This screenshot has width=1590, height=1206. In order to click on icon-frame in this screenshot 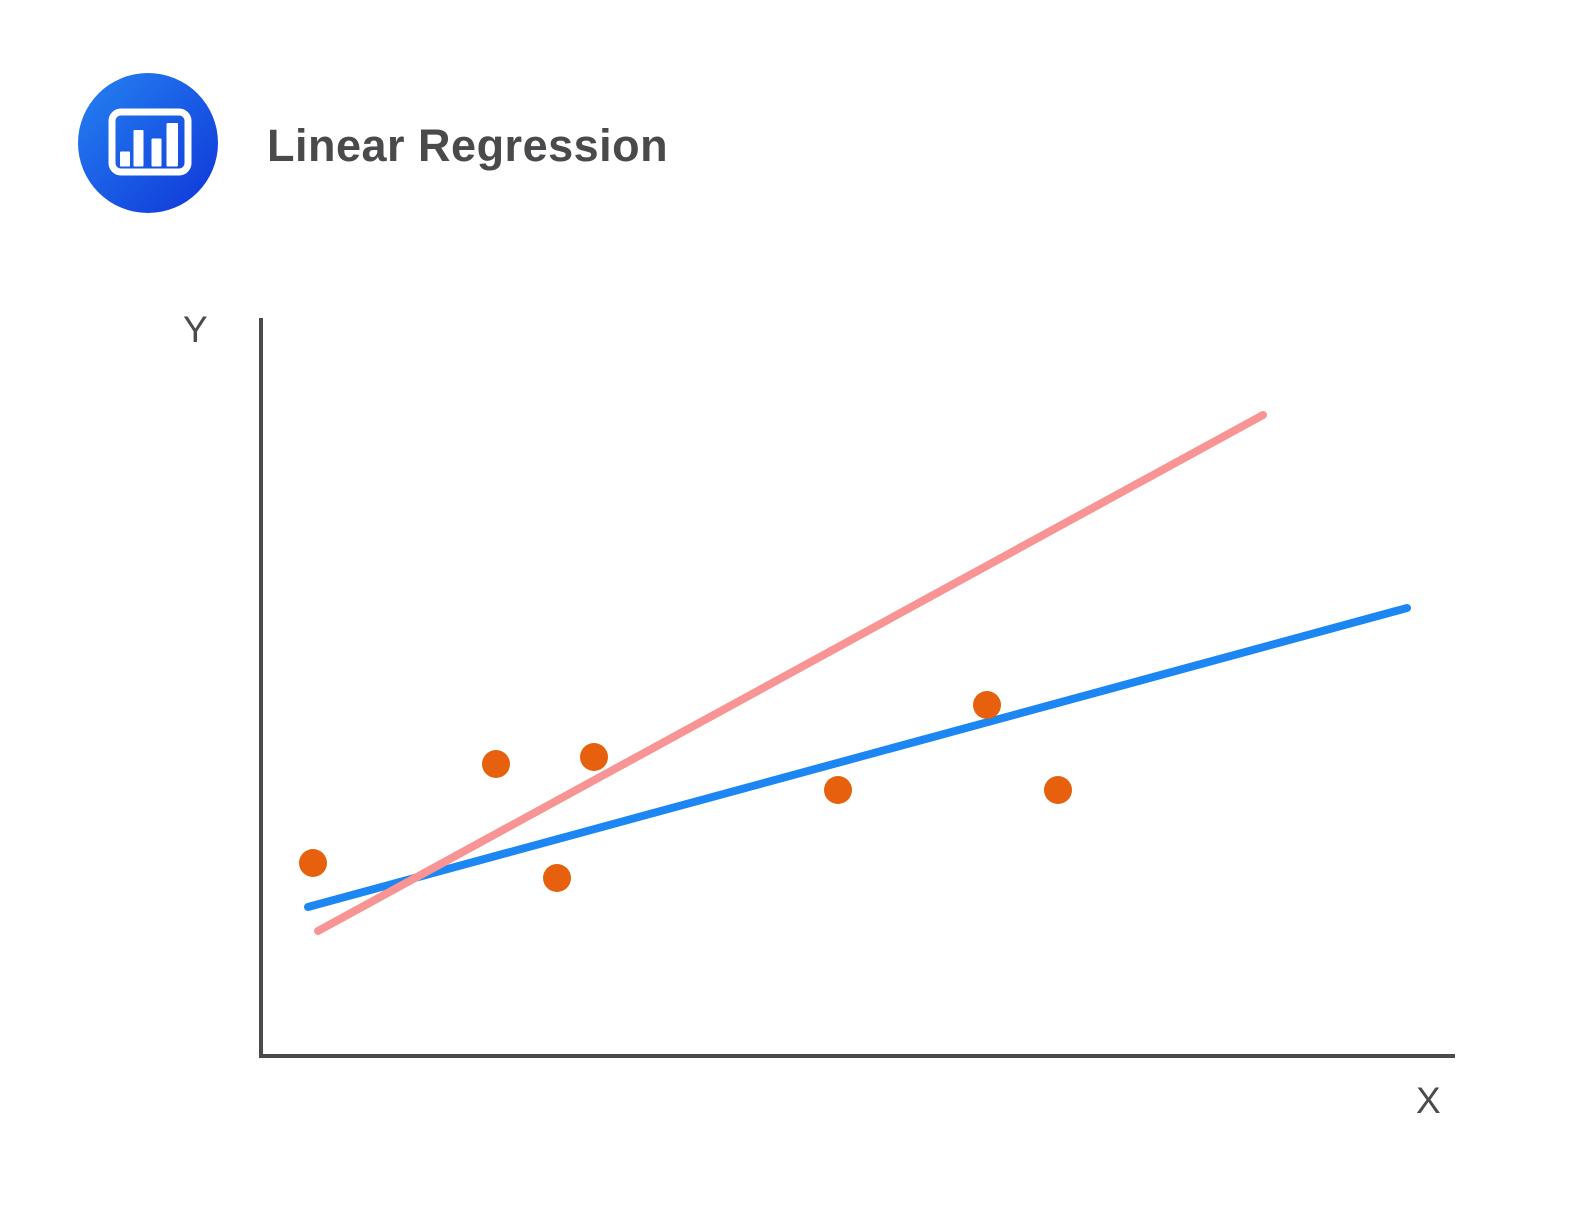, I will do `click(150, 142)`.